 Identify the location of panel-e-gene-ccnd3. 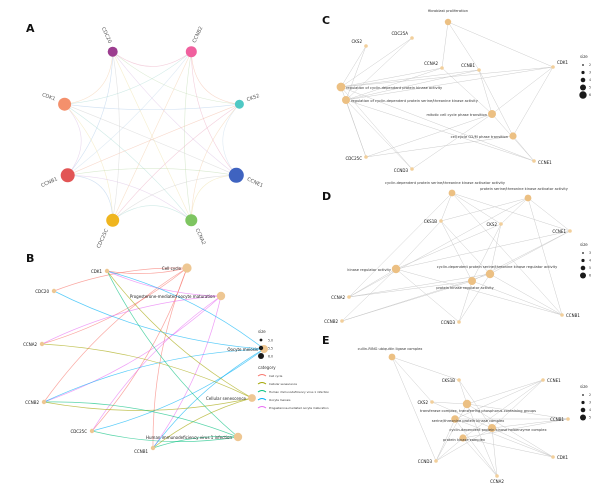
(436, 461).